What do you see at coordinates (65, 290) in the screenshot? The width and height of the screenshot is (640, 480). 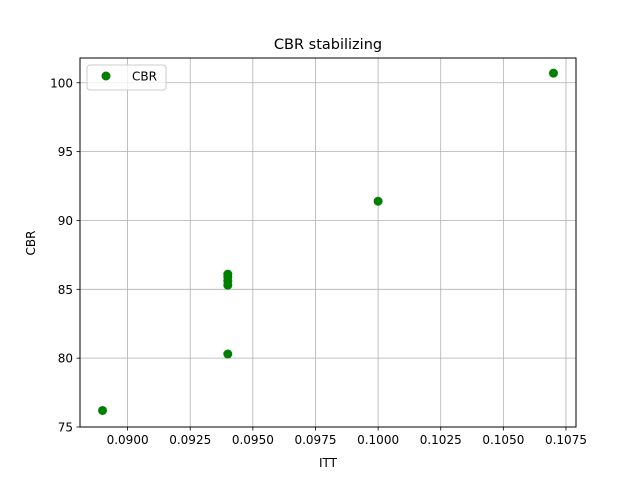 I see `y-tick-label: 85` at bounding box center [65, 290].